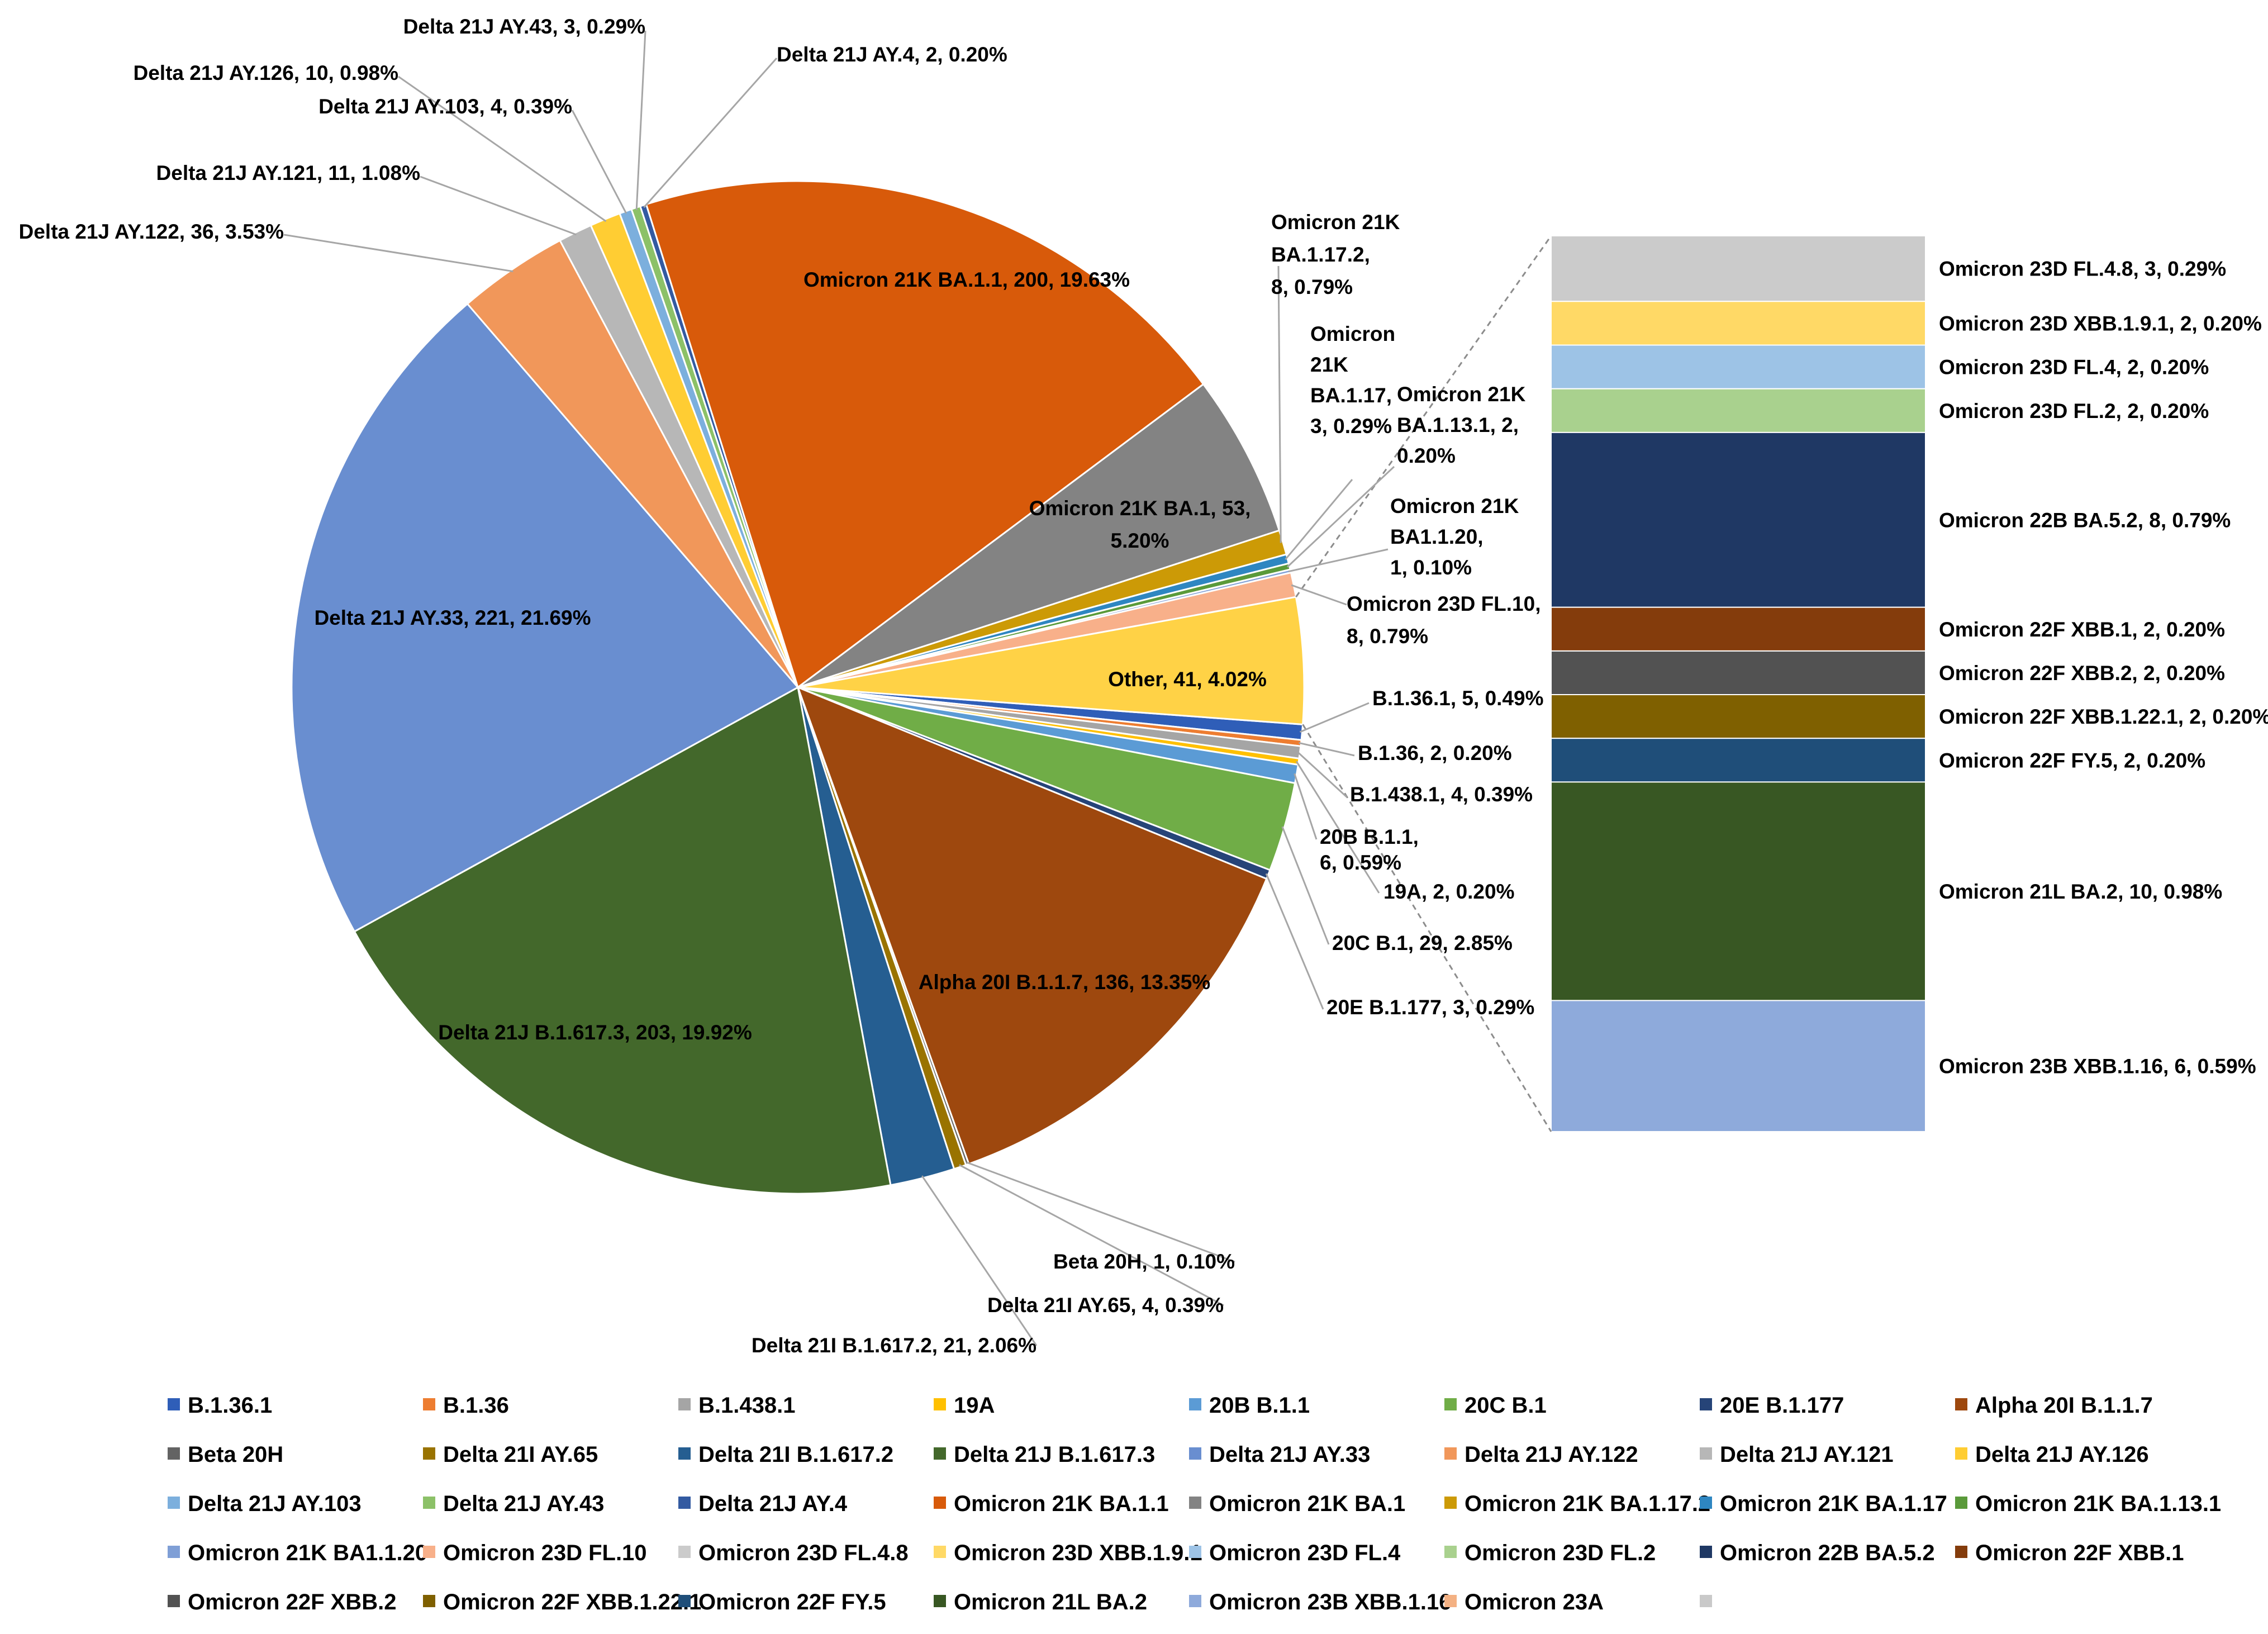 Image resolution: width=2268 pixels, height=1634 pixels. What do you see at coordinates (2064, 1405) in the screenshot?
I see `legend-label: Alpha 20I B.1.1.7` at bounding box center [2064, 1405].